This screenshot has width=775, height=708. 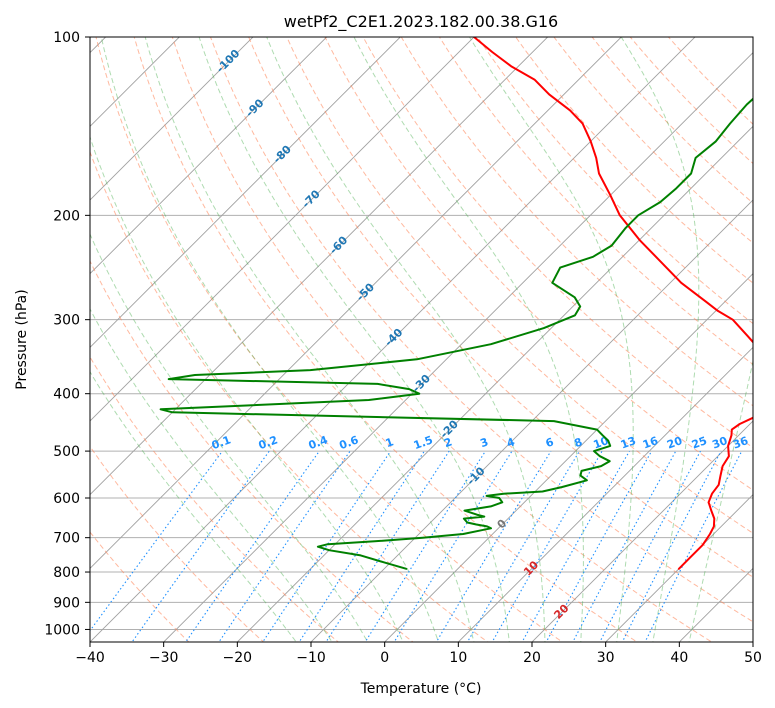 What do you see at coordinates (390, 442) in the screenshot?
I see `mixing-ratio-label: 1` at bounding box center [390, 442].